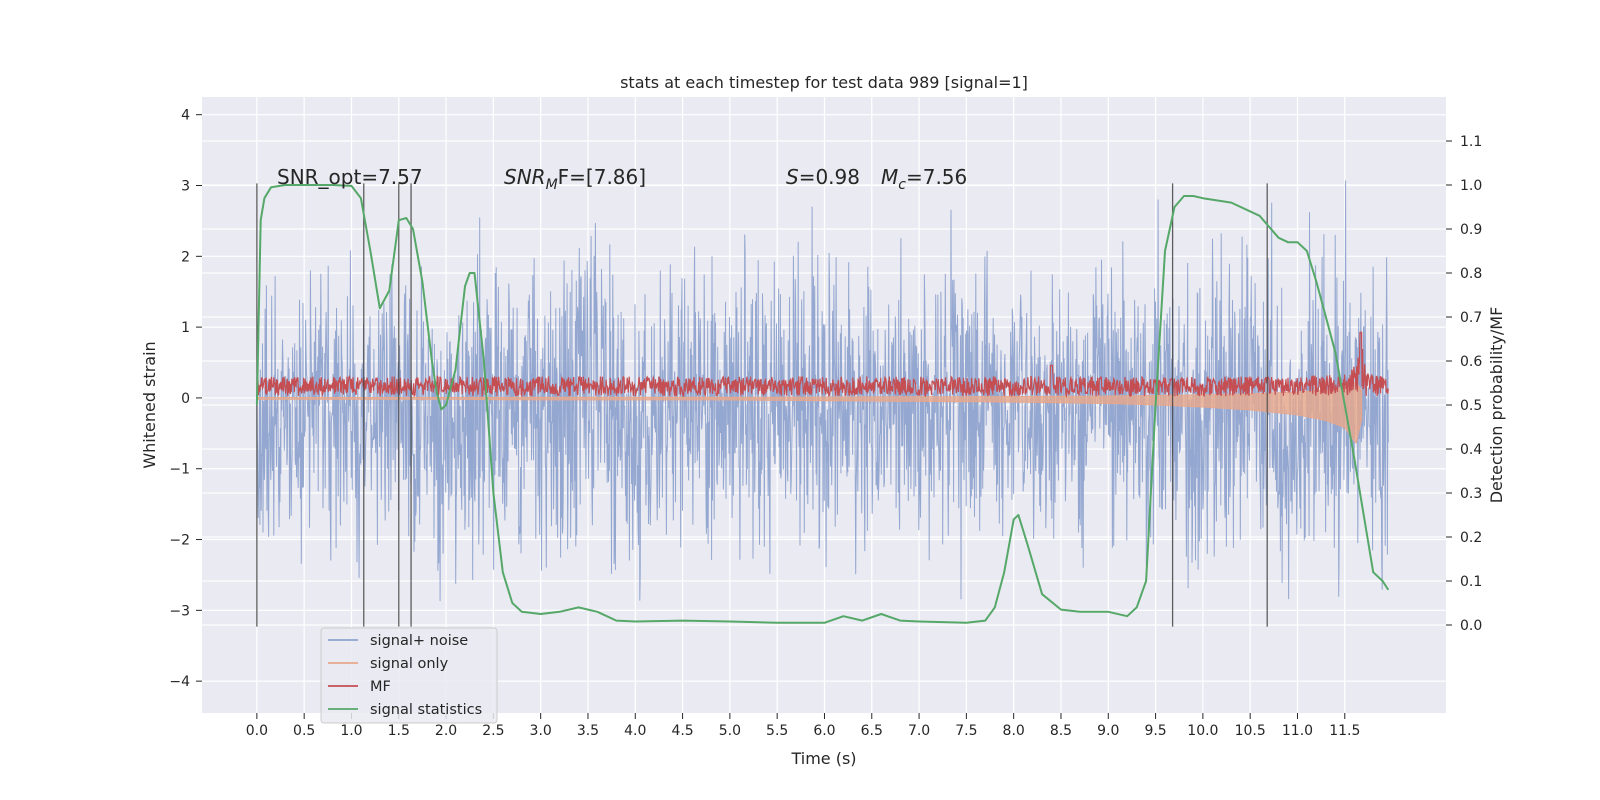 This screenshot has width=1600, height=800. Describe the element at coordinates (1471, 538) in the screenshot. I see `y2-tick-label-2: 0.2` at that location.